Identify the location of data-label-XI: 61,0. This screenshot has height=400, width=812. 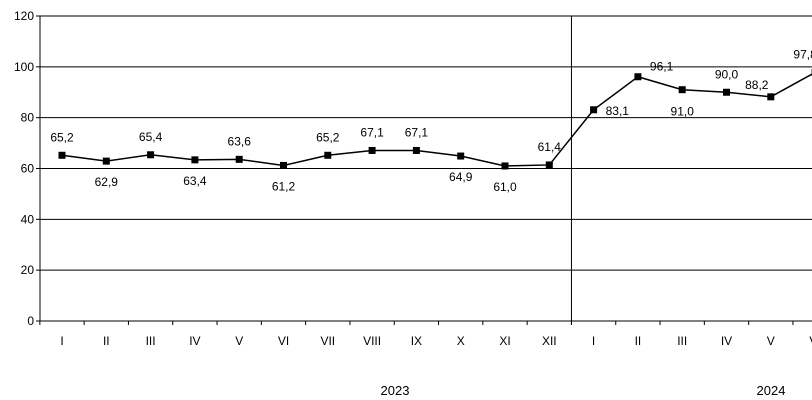
(505, 187).